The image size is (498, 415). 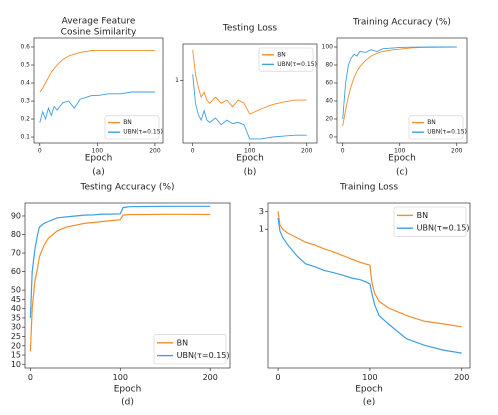 I want to click on y-tick-label: 30, so click(x=16, y=327).